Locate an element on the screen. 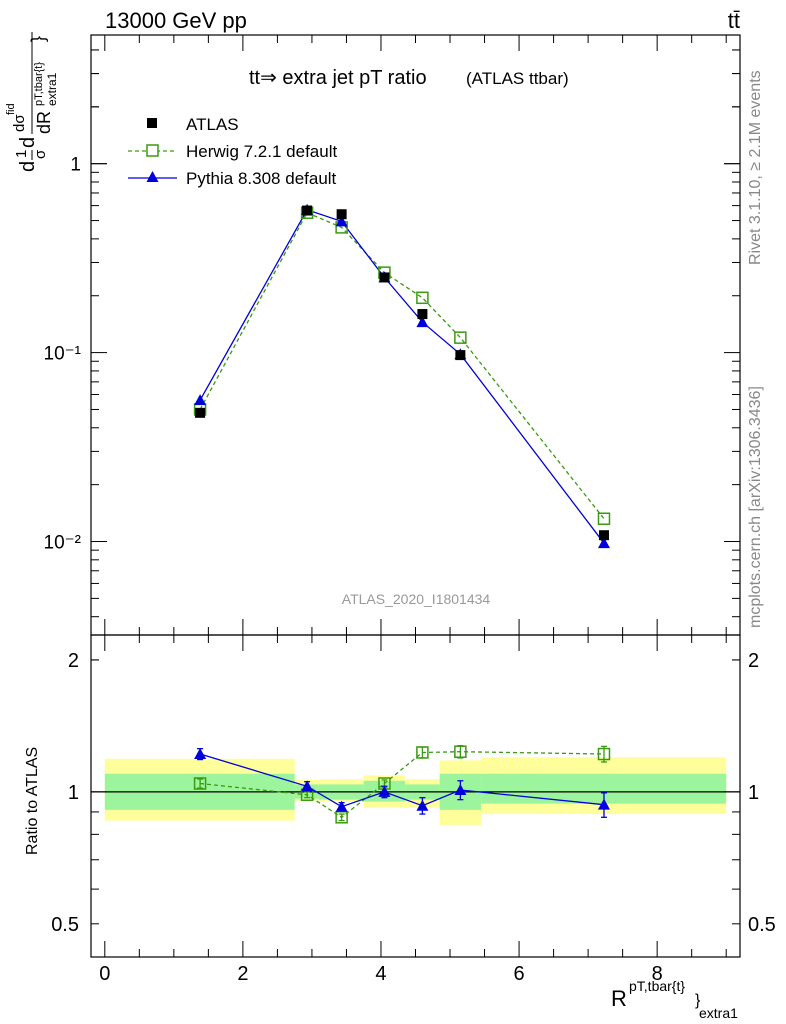 The width and height of the screenshot is (786, 1024). svg-text: 1 is located at coordinates (21, 154).